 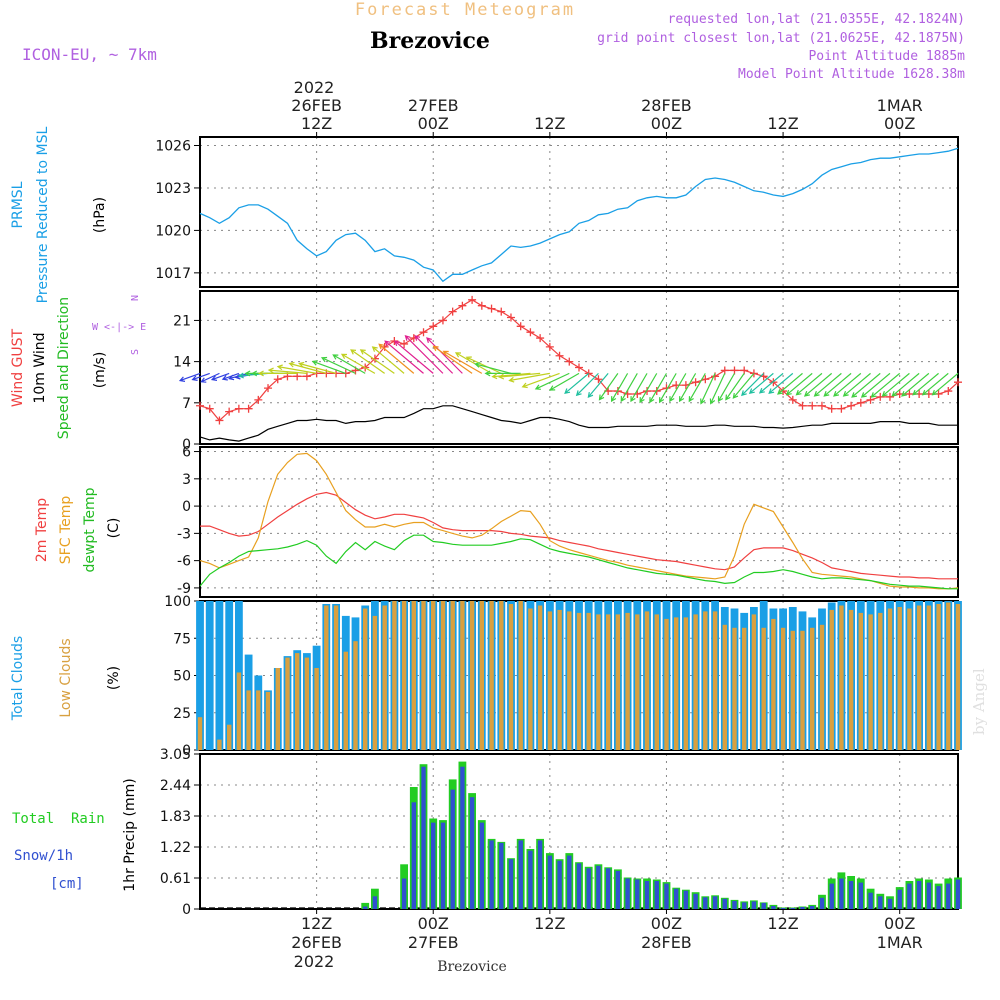 What do you see at coordinates (43, 214) in the screenshot?
I see `pressure-desc-label: Pressure Reduced to MSL` at bounding box center [43, 214].